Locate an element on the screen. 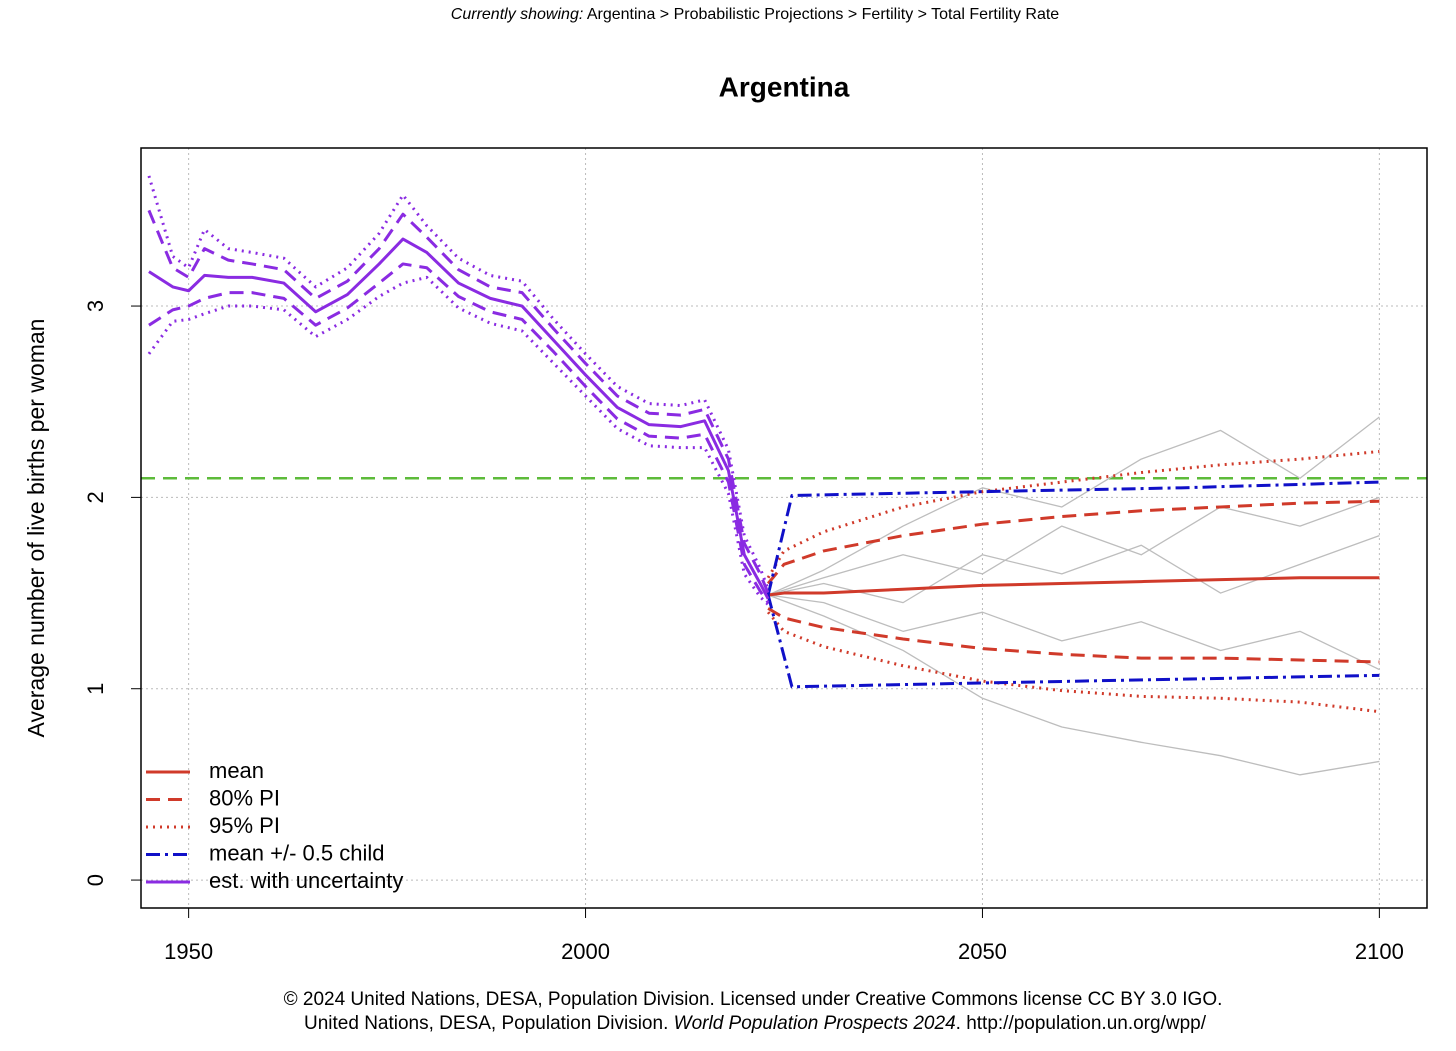 The height and width of the screenshot is (1051, 1456). legend-label: mean is located at coordinates (236, 770).